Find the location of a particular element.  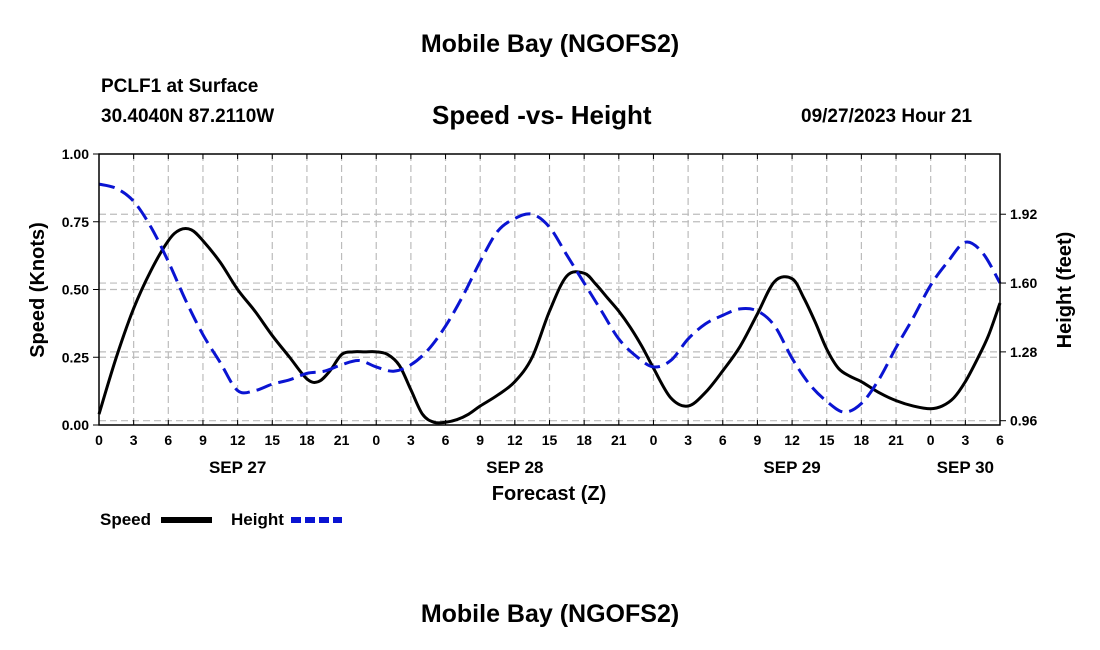

page-title-top: Mobile Bay (NGOFS2) is located at coordinates (550, 44).